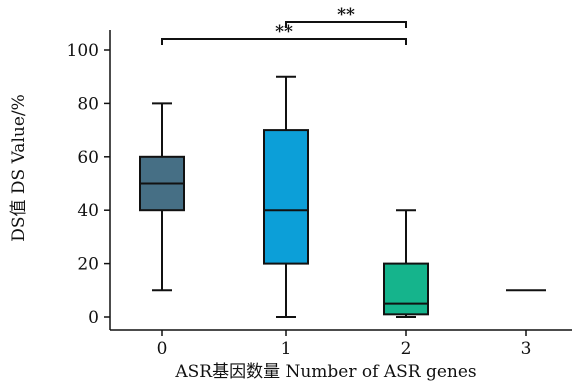  Describe the element at coordinates (344, 344) in the screenshot. I see `x-ticks: 0 1 2 3` at that location.